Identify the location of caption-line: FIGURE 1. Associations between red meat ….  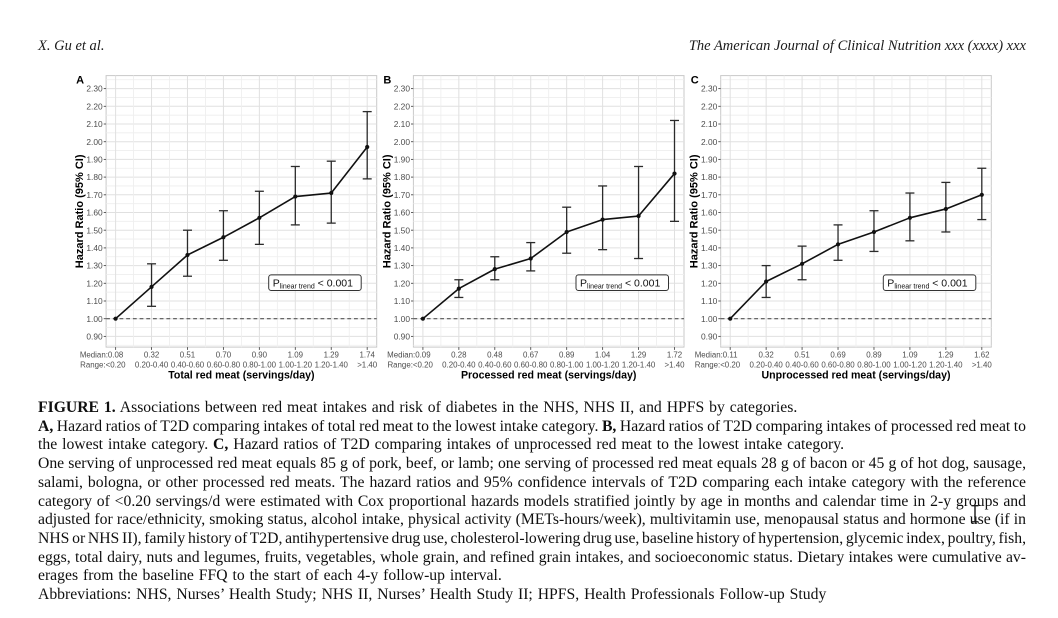
(418, 407).